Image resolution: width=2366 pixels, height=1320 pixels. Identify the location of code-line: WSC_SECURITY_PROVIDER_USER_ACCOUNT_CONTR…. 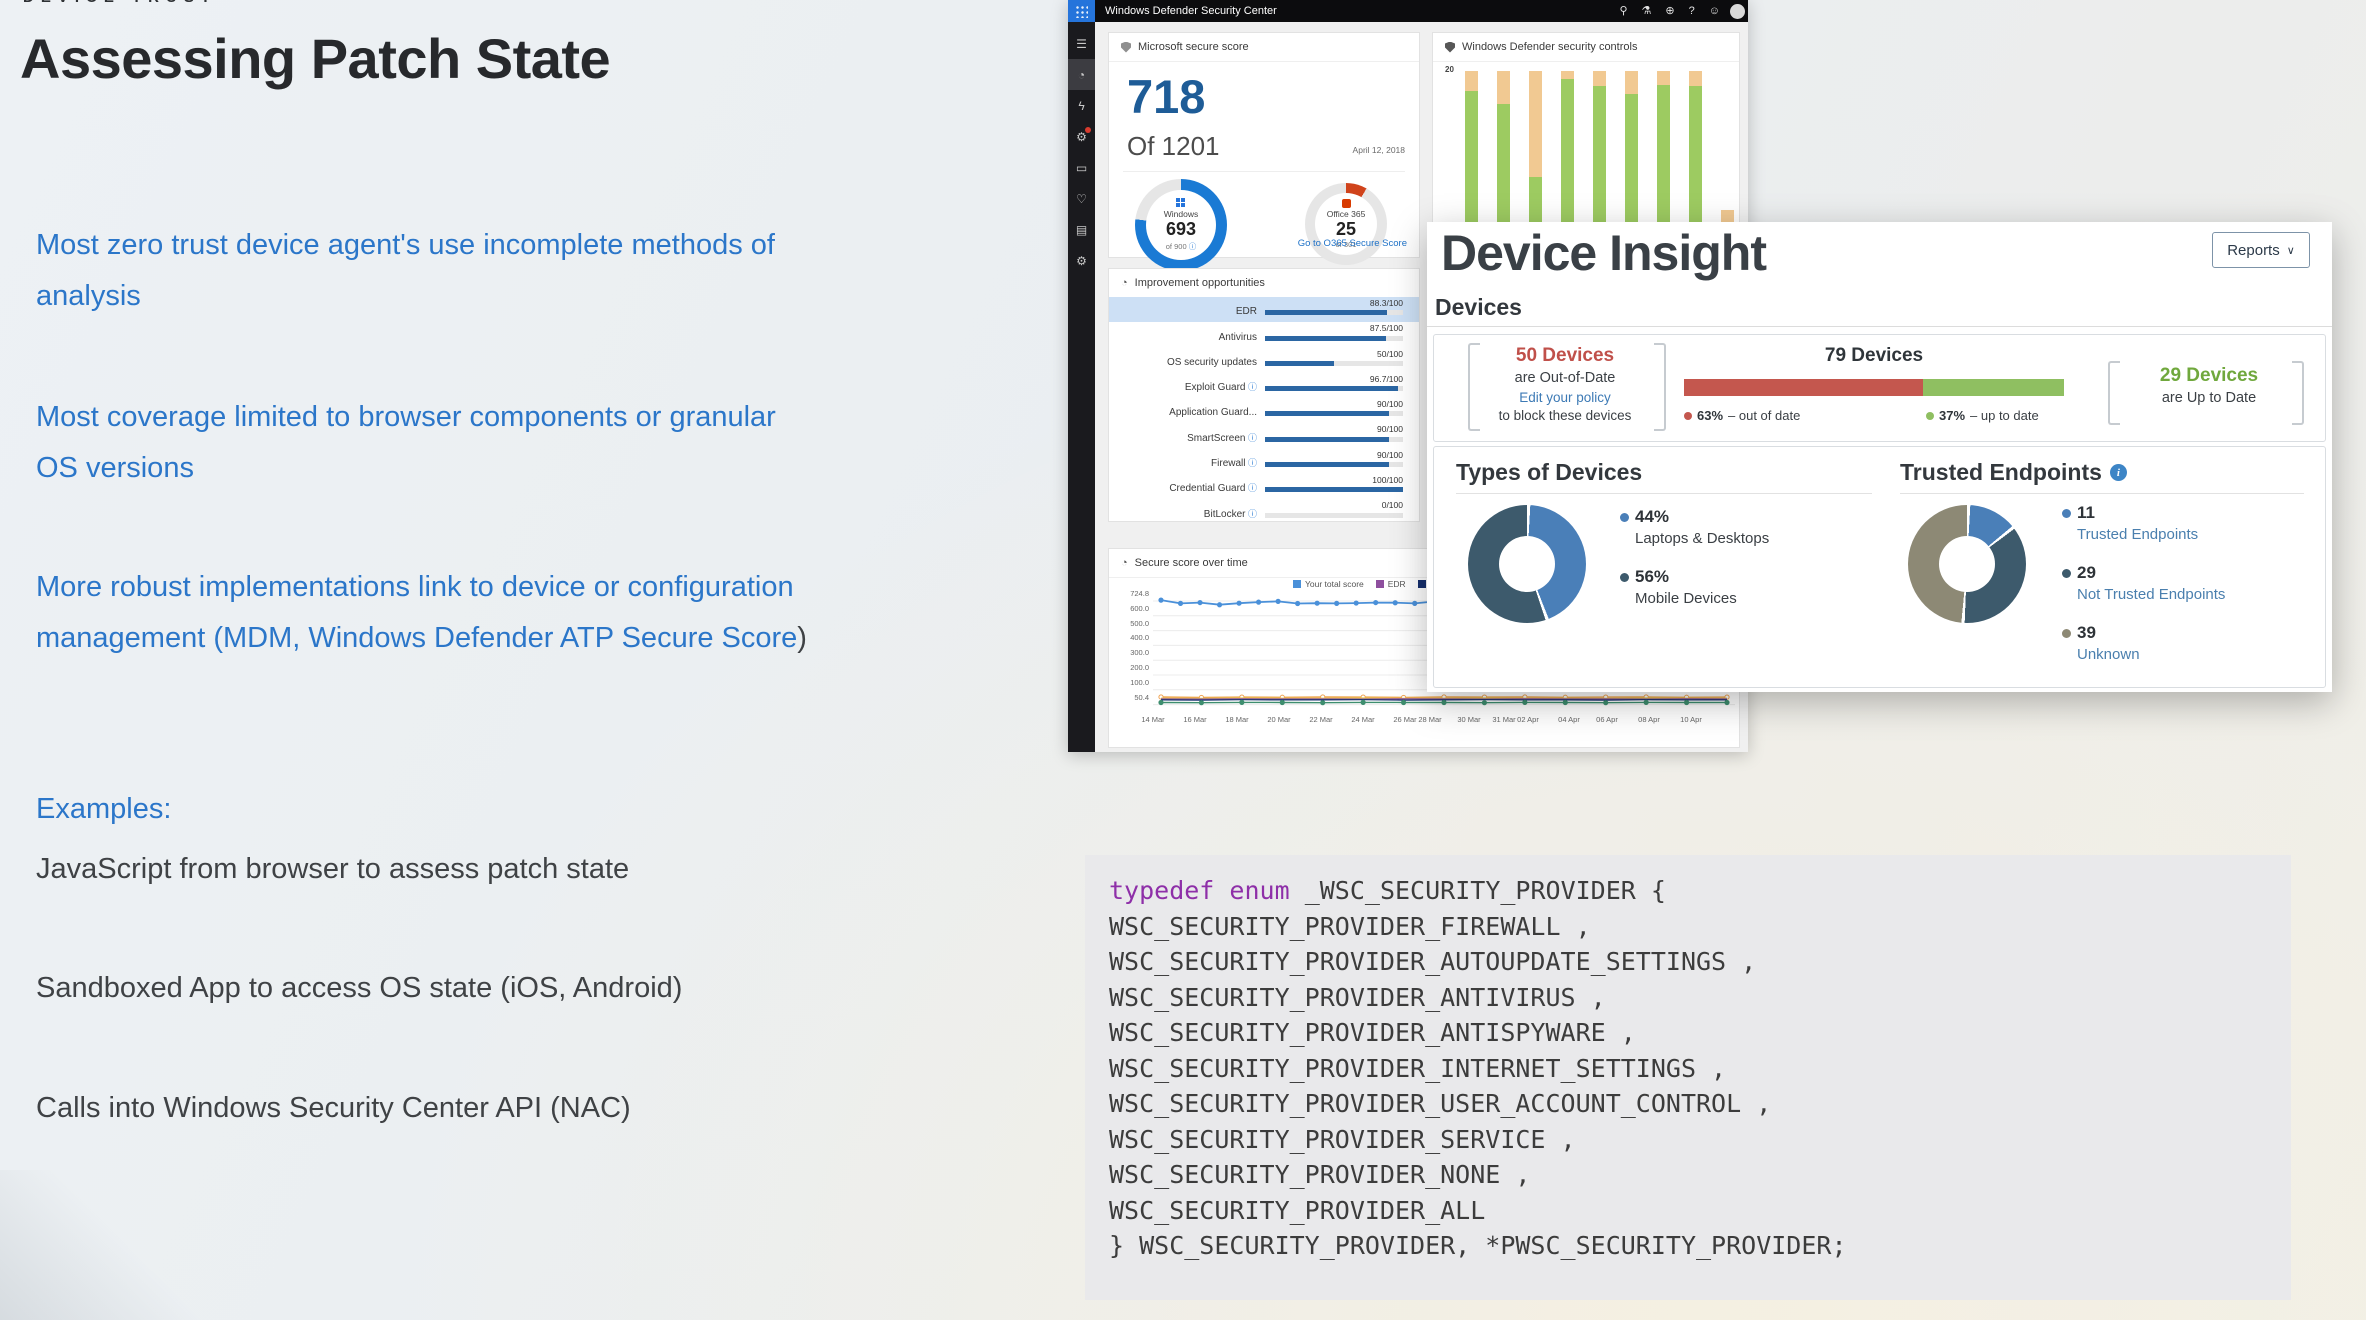
(1440, 1103).